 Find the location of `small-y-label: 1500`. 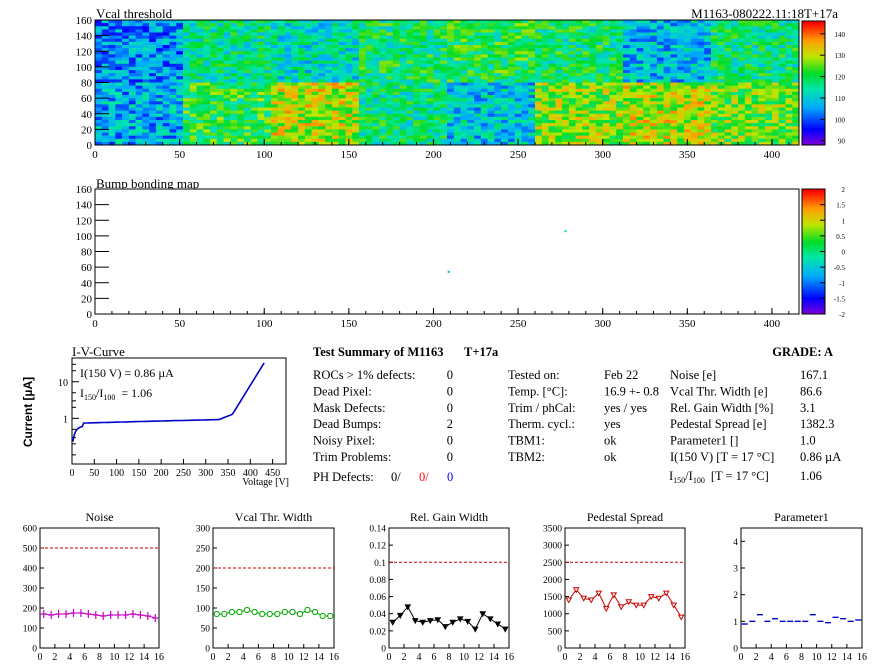

small-y-label: 1500 is located at coordinates (552, 598).